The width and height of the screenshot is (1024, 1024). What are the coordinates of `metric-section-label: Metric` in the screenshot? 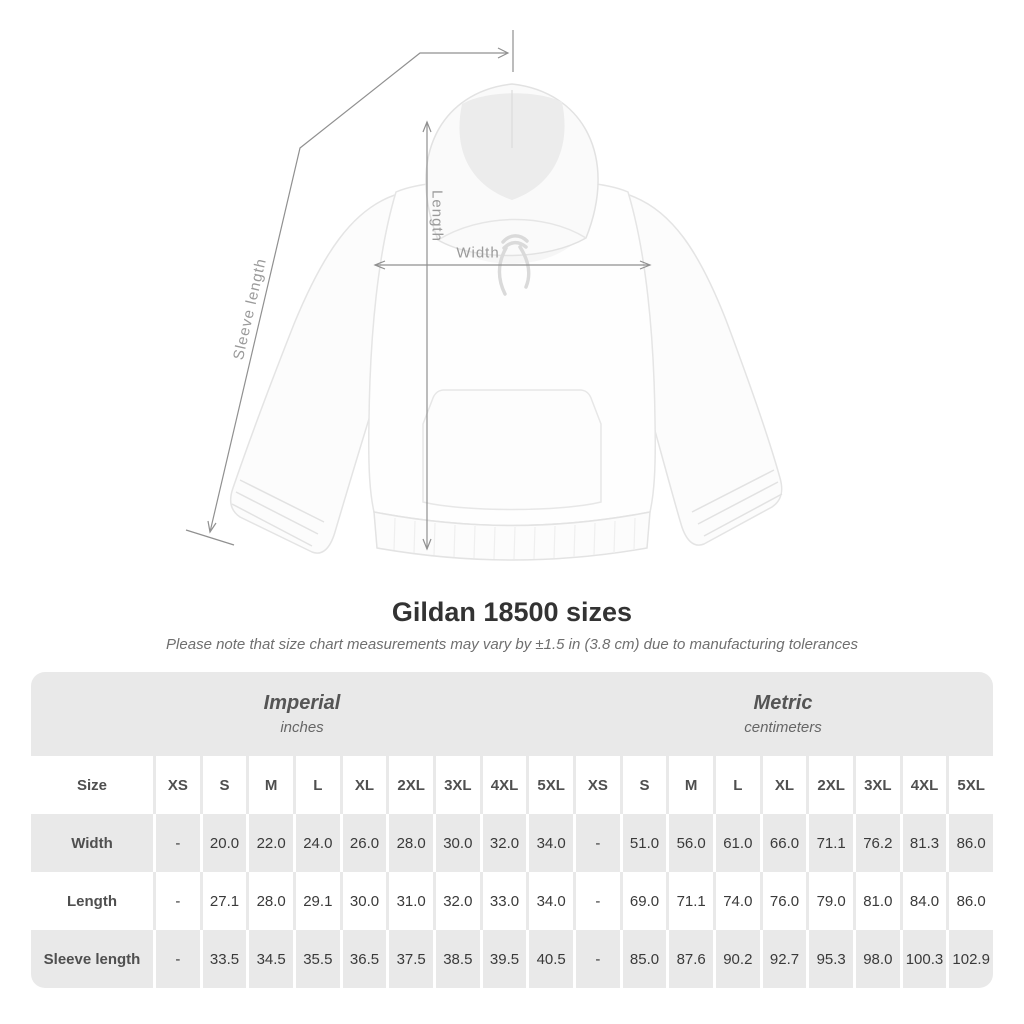 It's located at (783, 703).